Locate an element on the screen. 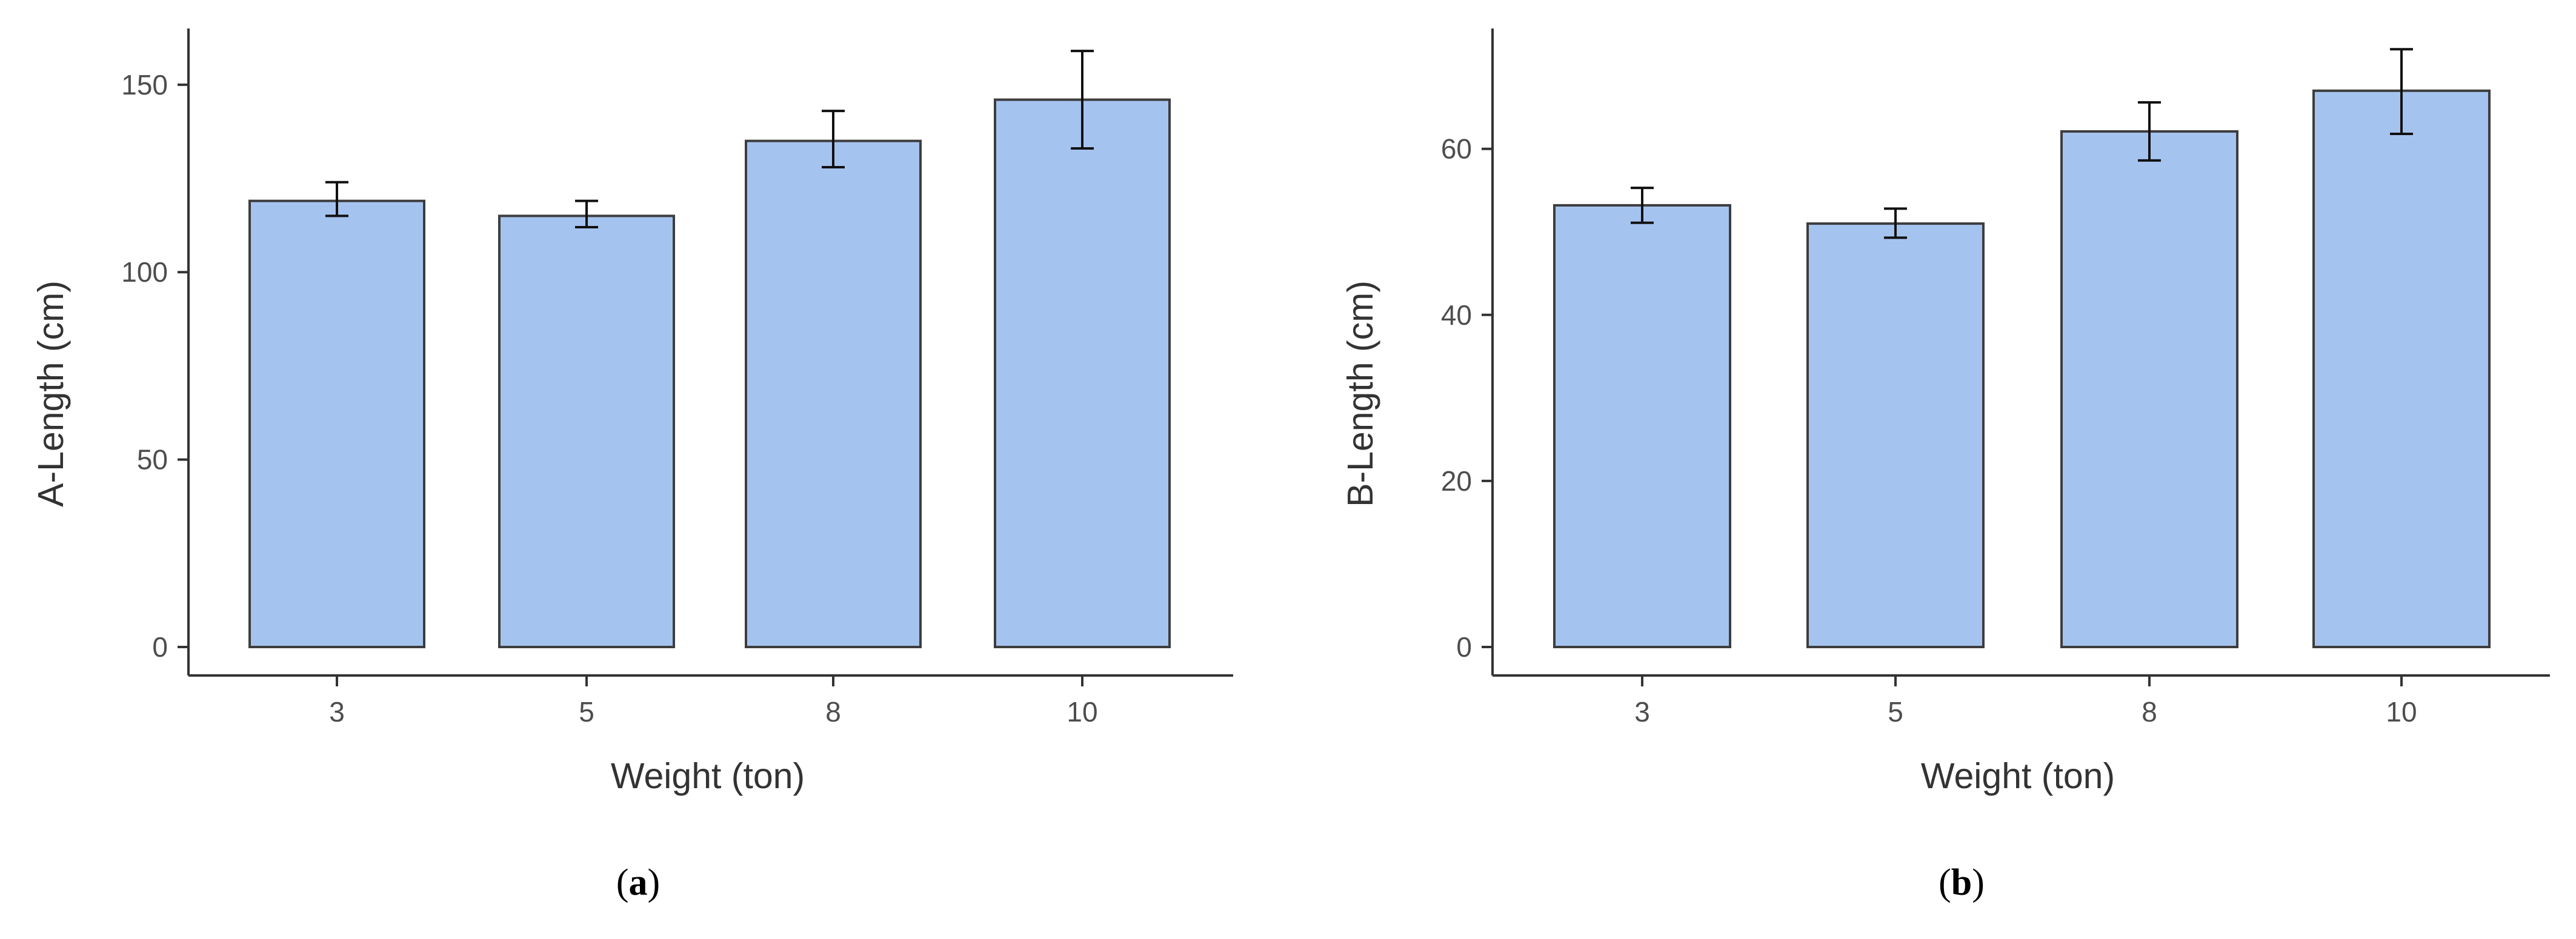 This screenshot has width=2576, height=939. panel-label-b: (b) is located at coordinates (1962, 883).